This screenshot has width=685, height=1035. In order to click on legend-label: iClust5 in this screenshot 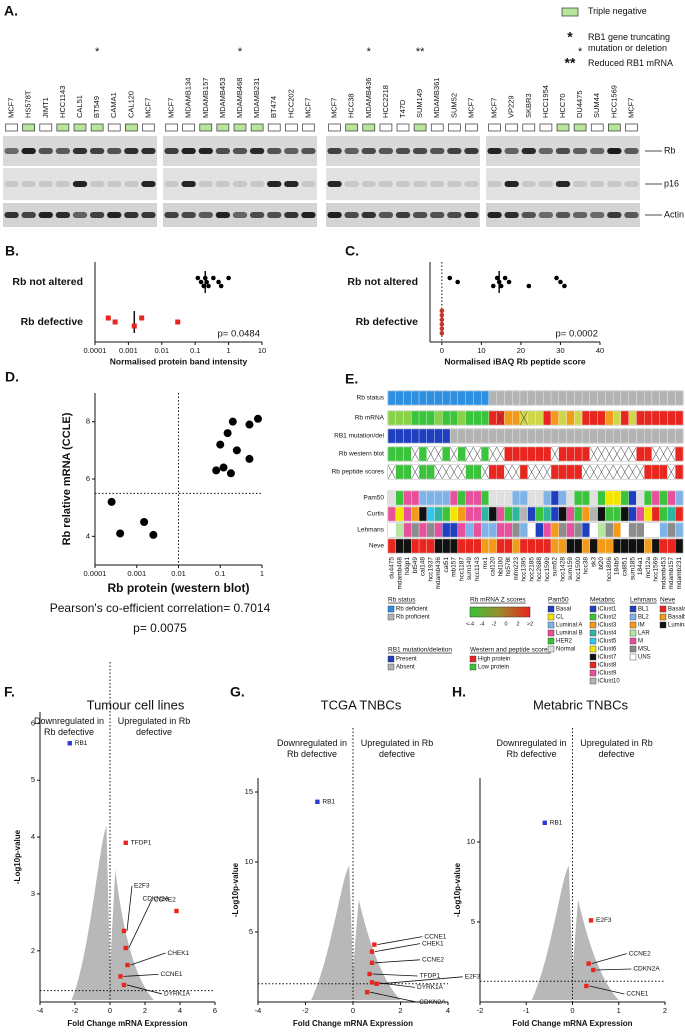, I will do `click(607, 642)`.